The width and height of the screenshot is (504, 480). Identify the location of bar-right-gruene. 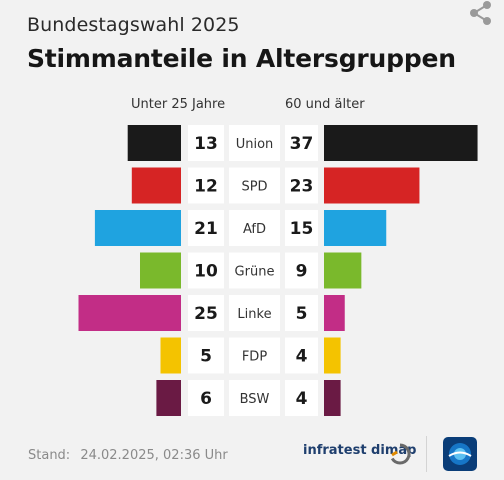
(343, 270).